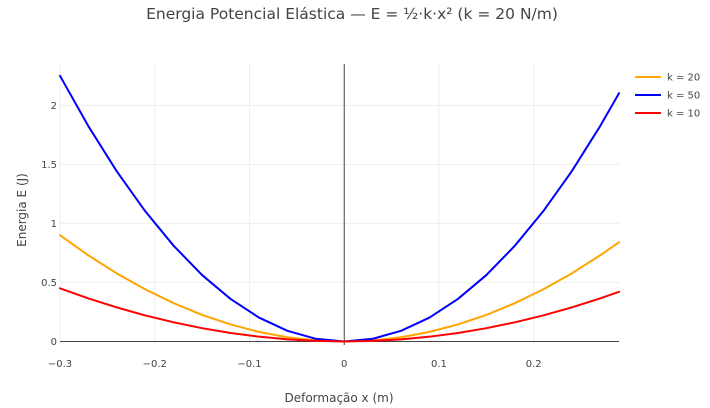 The image size is (710, 408). I want to click on y-tick-label: 0.5, so click(49, 283).